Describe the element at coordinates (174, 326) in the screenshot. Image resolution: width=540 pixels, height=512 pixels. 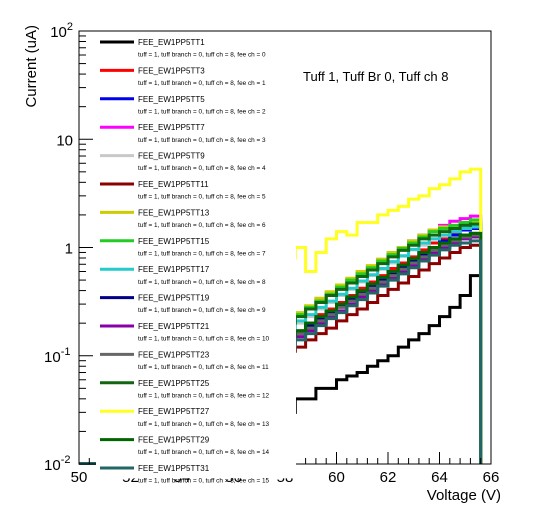
I see `legend-label: FEE_EW1PP5TT21` at that location.